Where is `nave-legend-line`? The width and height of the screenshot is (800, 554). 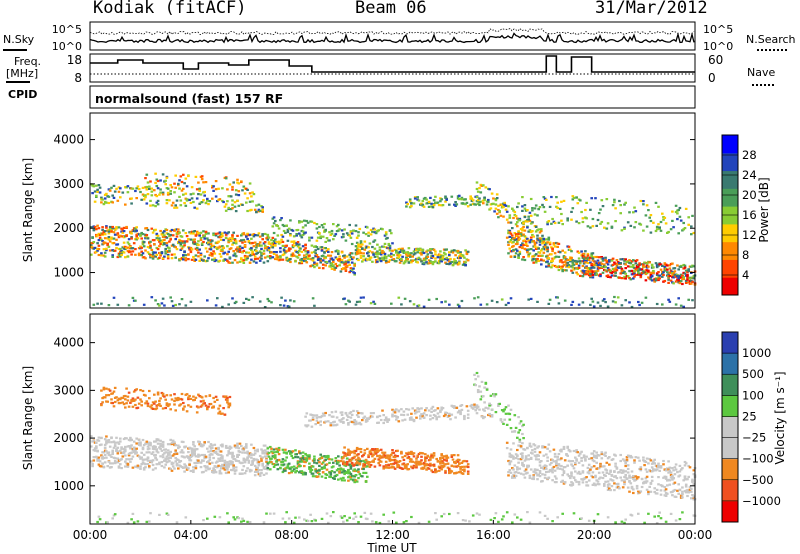 nave-legend-line is located at coordinates (763, 85).